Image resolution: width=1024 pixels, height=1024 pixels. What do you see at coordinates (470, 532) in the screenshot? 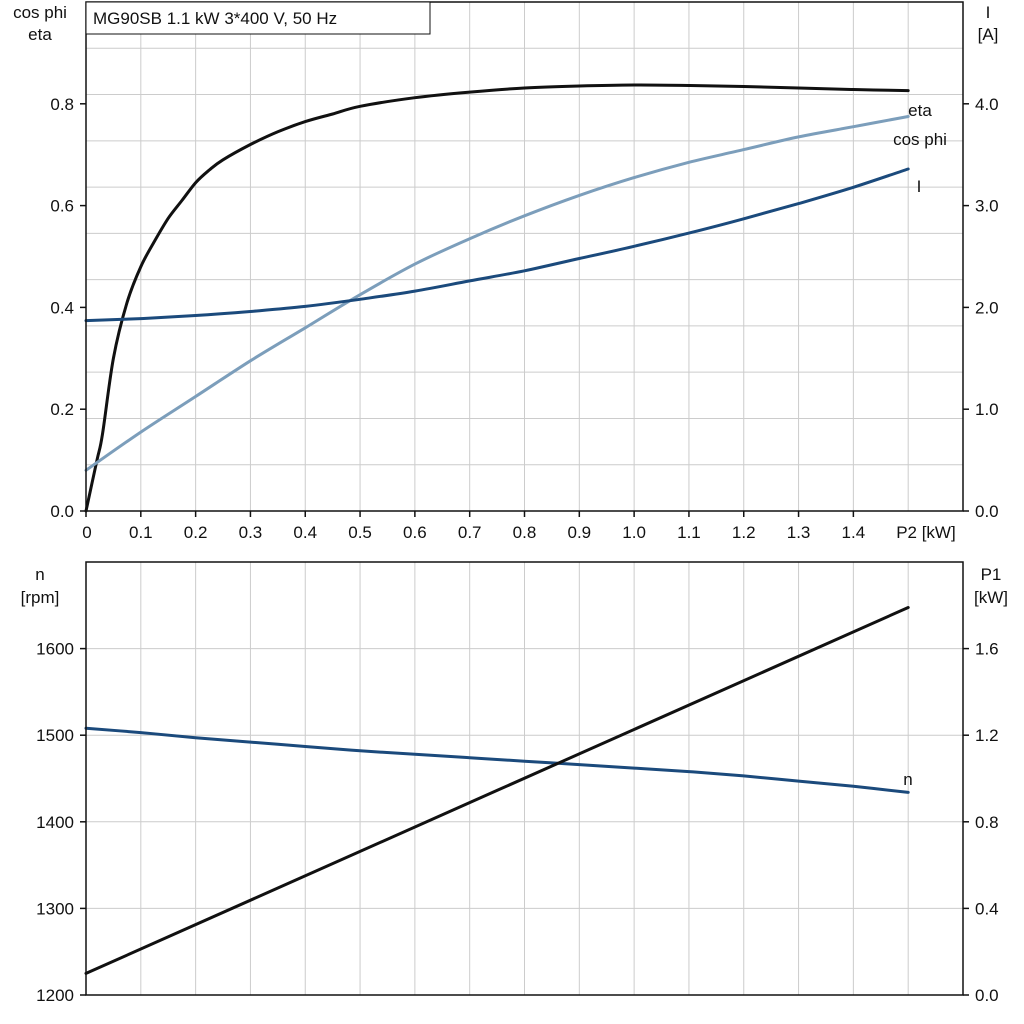
I see `x-axis-tick-label: 0.7` at bounding box center [470, 532].